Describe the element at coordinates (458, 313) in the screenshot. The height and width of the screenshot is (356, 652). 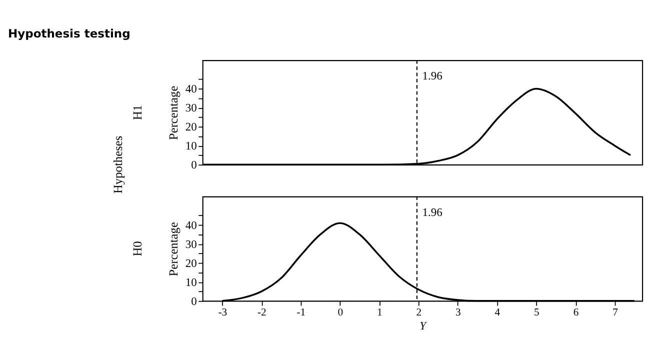
I see `x-tick-label: 3` at that location.